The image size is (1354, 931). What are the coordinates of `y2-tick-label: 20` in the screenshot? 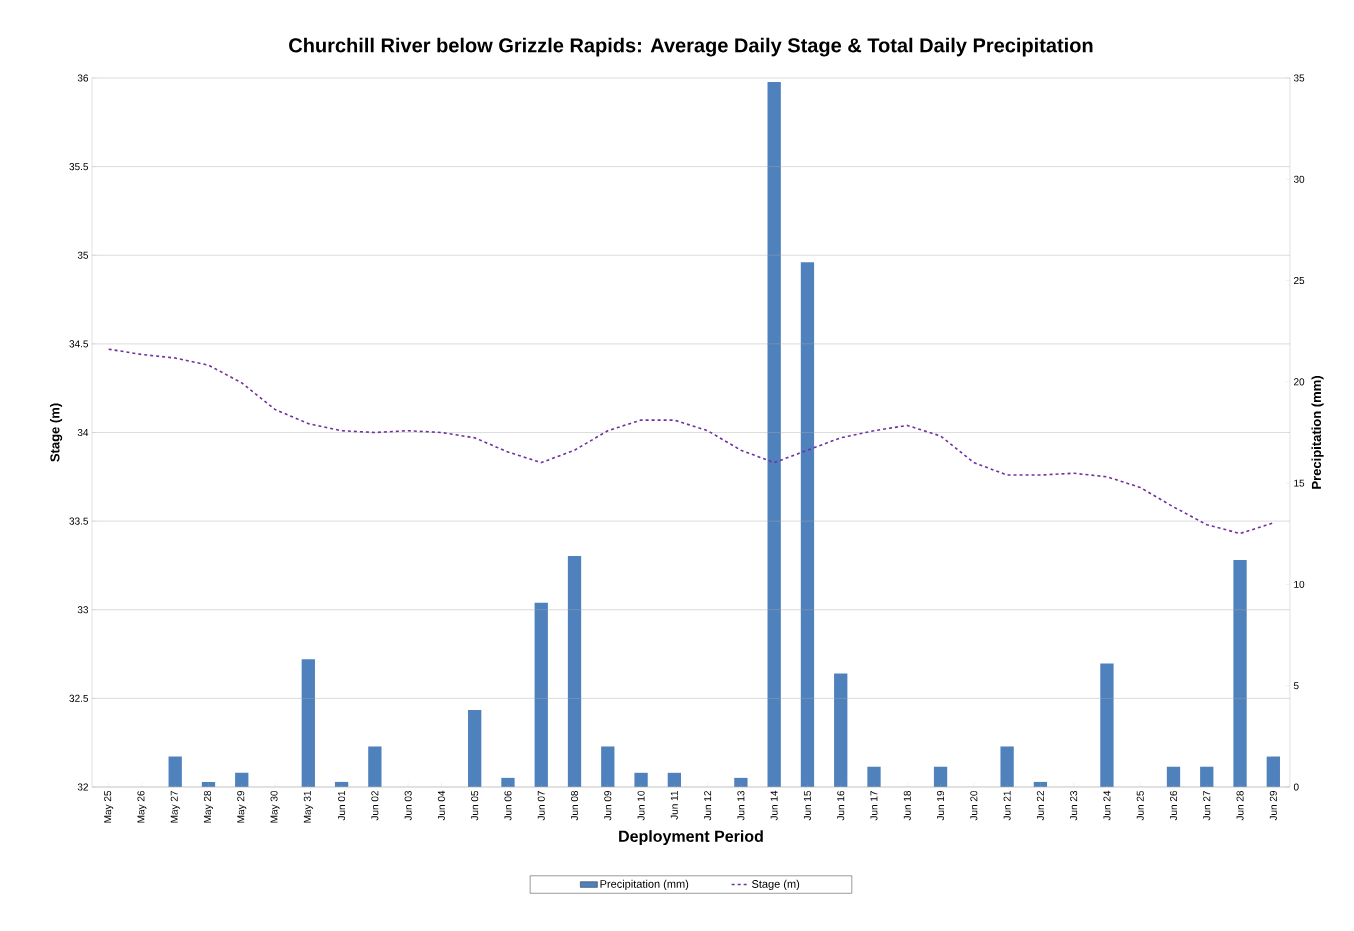 It's located at (1299, 382).